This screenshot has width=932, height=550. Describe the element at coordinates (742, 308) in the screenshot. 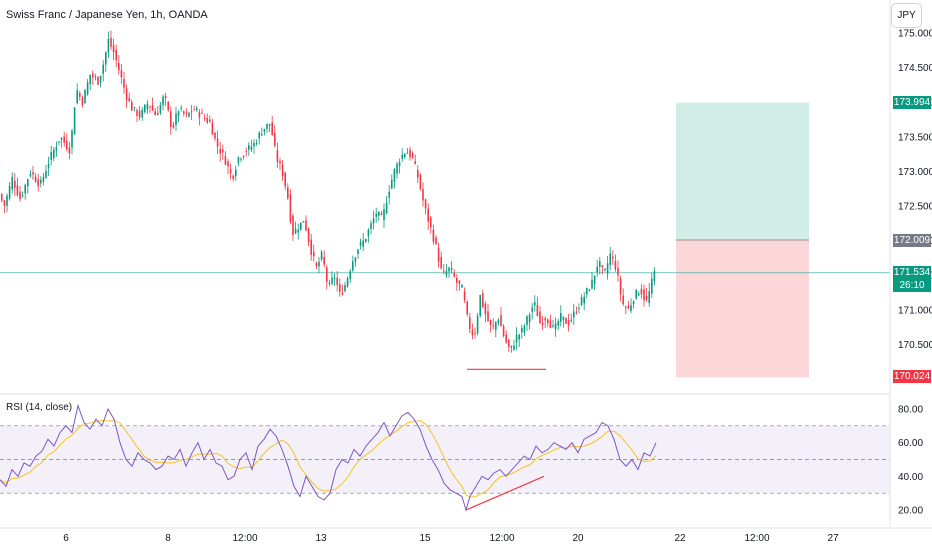

I see `loss-zone` at that location.